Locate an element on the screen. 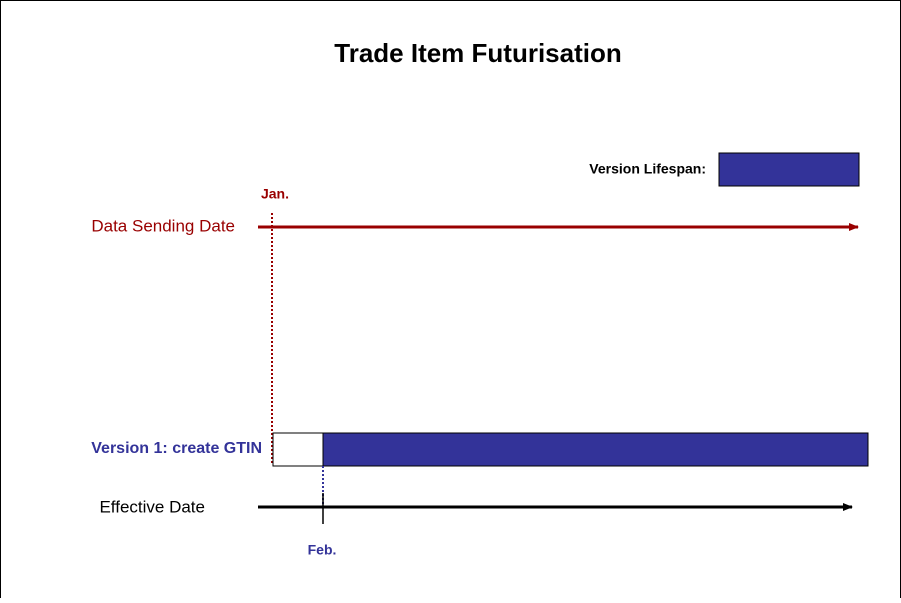 This screenshot has width=901, height=603. sending-label: Data Sending Date is located at coordinates (163, 225).